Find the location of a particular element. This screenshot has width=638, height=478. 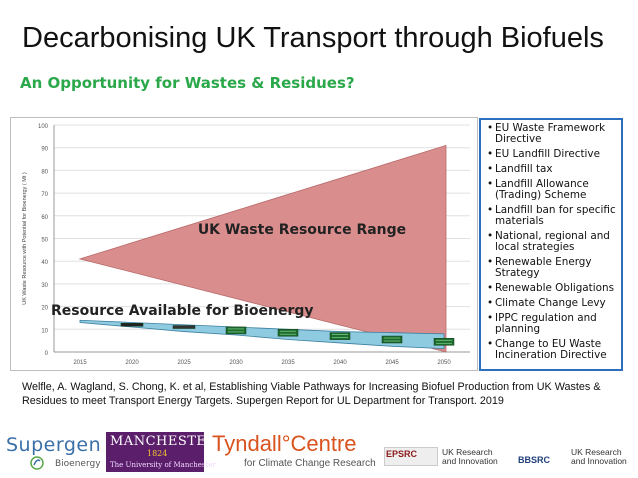

y-tick-label: 50 is located at coordinates (44, 241).